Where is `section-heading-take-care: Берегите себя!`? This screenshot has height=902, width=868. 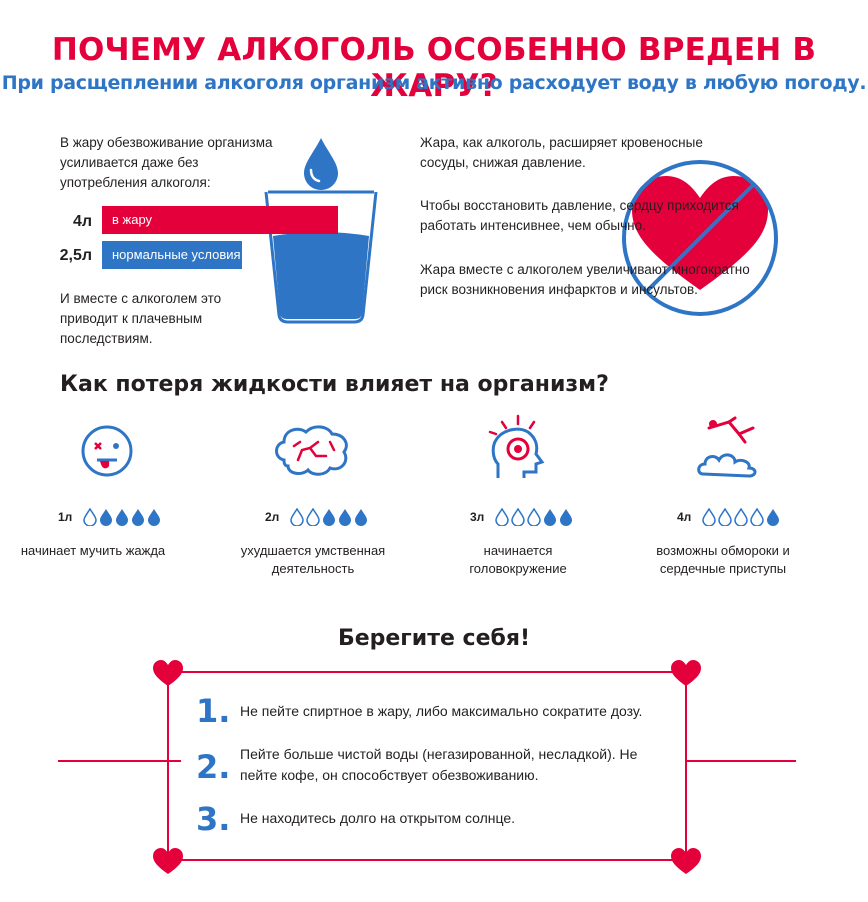 section-heading-take-care: Берегите себя! is located at coordinates (434, 638).